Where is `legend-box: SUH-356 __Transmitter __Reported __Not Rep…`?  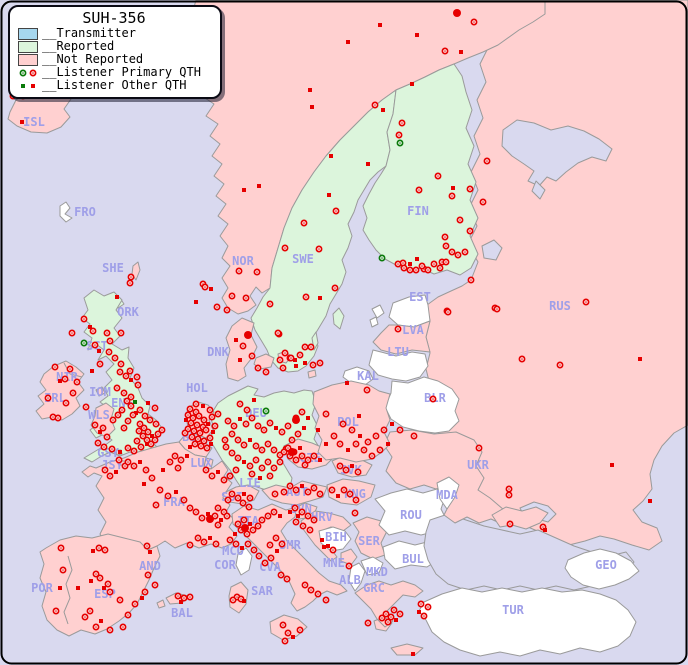 legend-box: SUH-356 __Transmitter __Reported __Not Rep… is located at coordinates (115, 52).